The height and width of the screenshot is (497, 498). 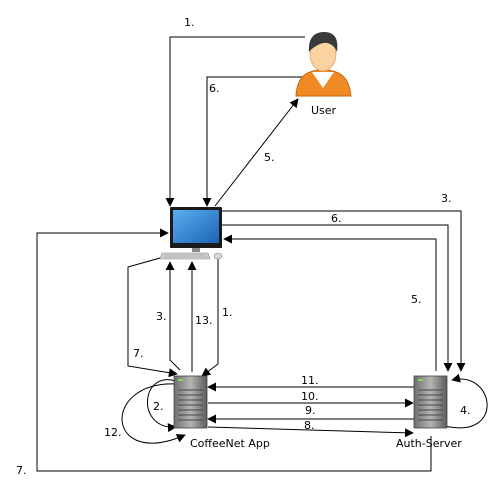 I want to click on flow-6-user-to-workstation, so click(x=252, y=141).